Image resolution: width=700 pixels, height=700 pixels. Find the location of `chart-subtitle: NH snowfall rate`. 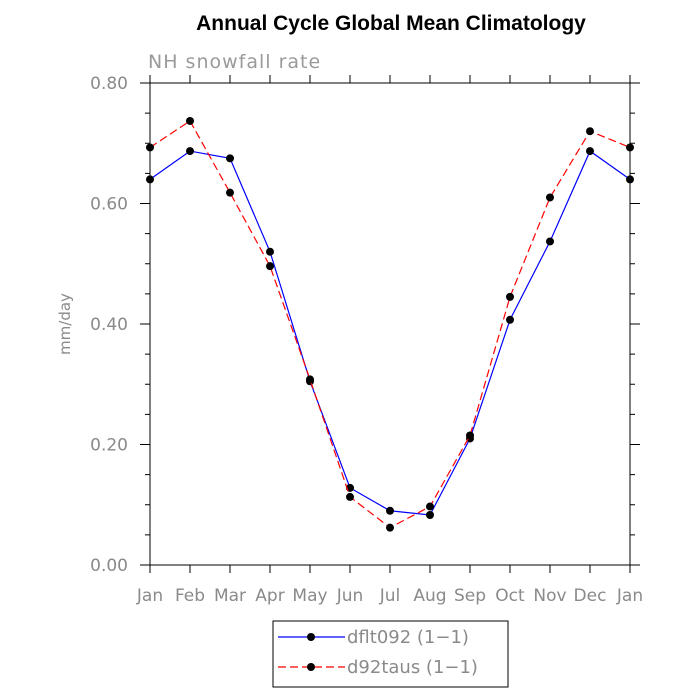

chart-subtitle: NH snowfall rate is located at coordinates (234, 62).